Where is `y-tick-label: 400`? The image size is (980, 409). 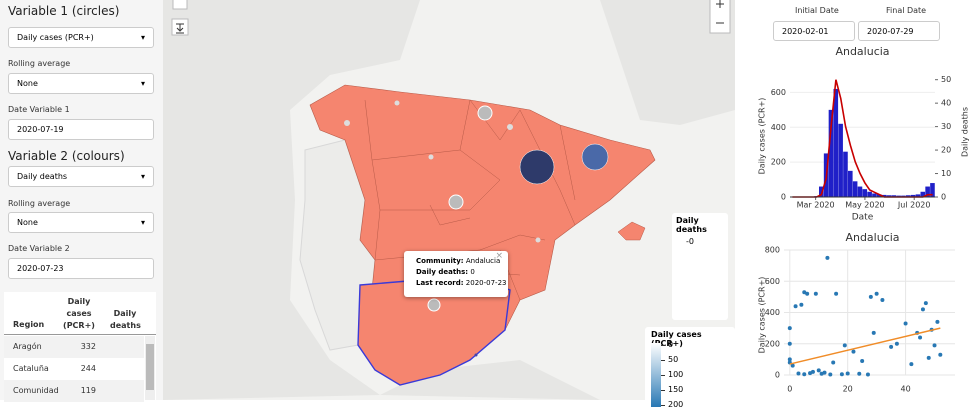
y-tick-label: 400 is located at coordinates (772, 312).